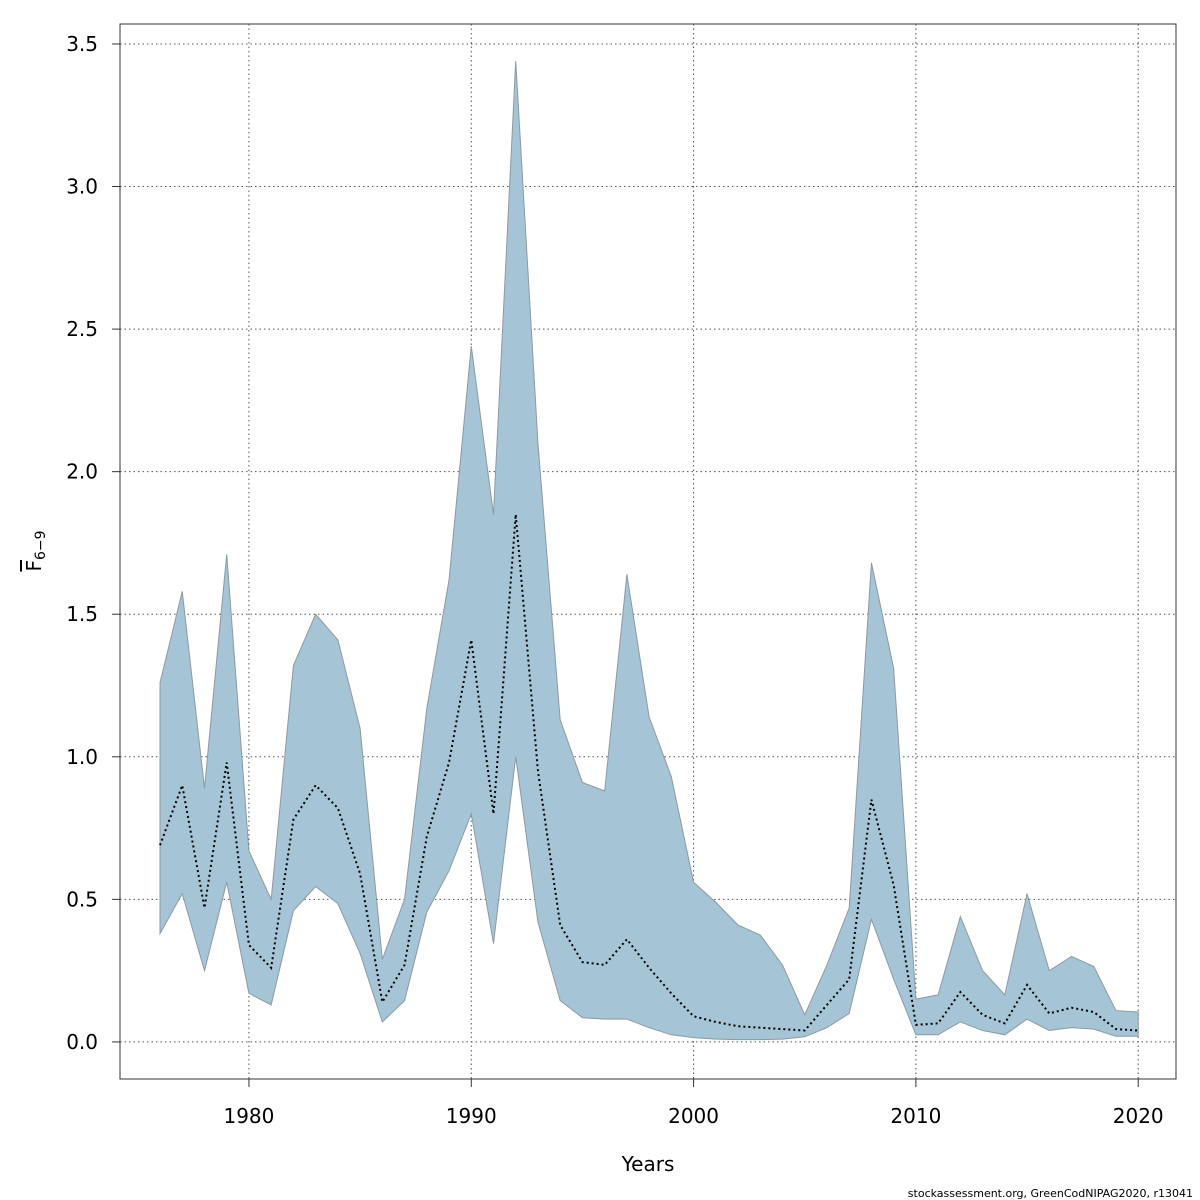 The width and height of the screenshot is (1200, 1200). Describe the element at coordinates (82, 614) in the screenshot. I see `y-tick-label: 1.5` at that location.